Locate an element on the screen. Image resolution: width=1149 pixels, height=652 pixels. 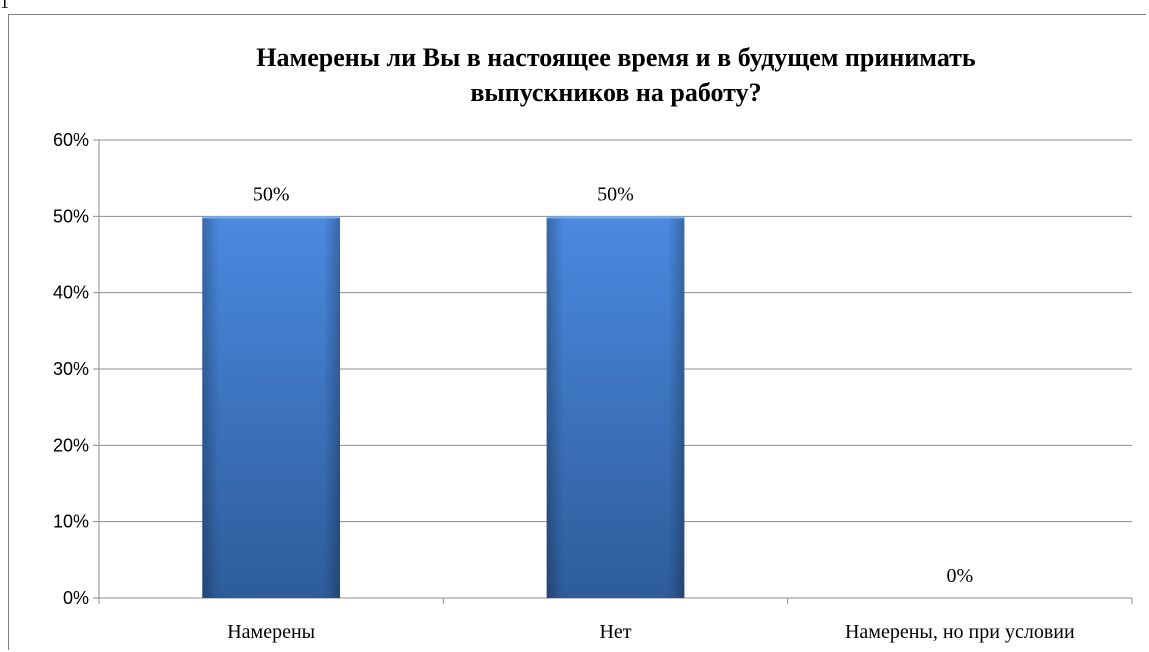
y-tick-label: 40% is located at coordinates (71, 293).